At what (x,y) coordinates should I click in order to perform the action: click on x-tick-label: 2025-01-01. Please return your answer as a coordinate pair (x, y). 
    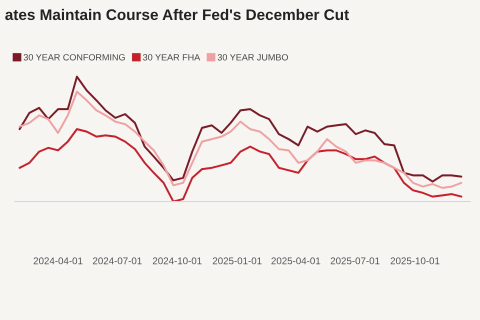
    Looking at the image, I should click on (237, 260).